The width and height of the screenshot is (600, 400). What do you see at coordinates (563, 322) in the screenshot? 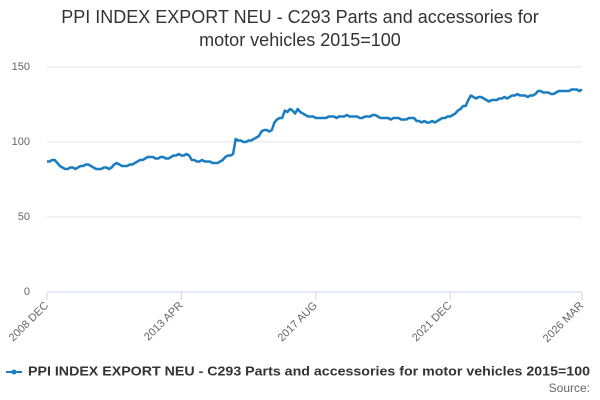
I see `x-tick-label: 2026 MAR` at bounding box center [563, 322].